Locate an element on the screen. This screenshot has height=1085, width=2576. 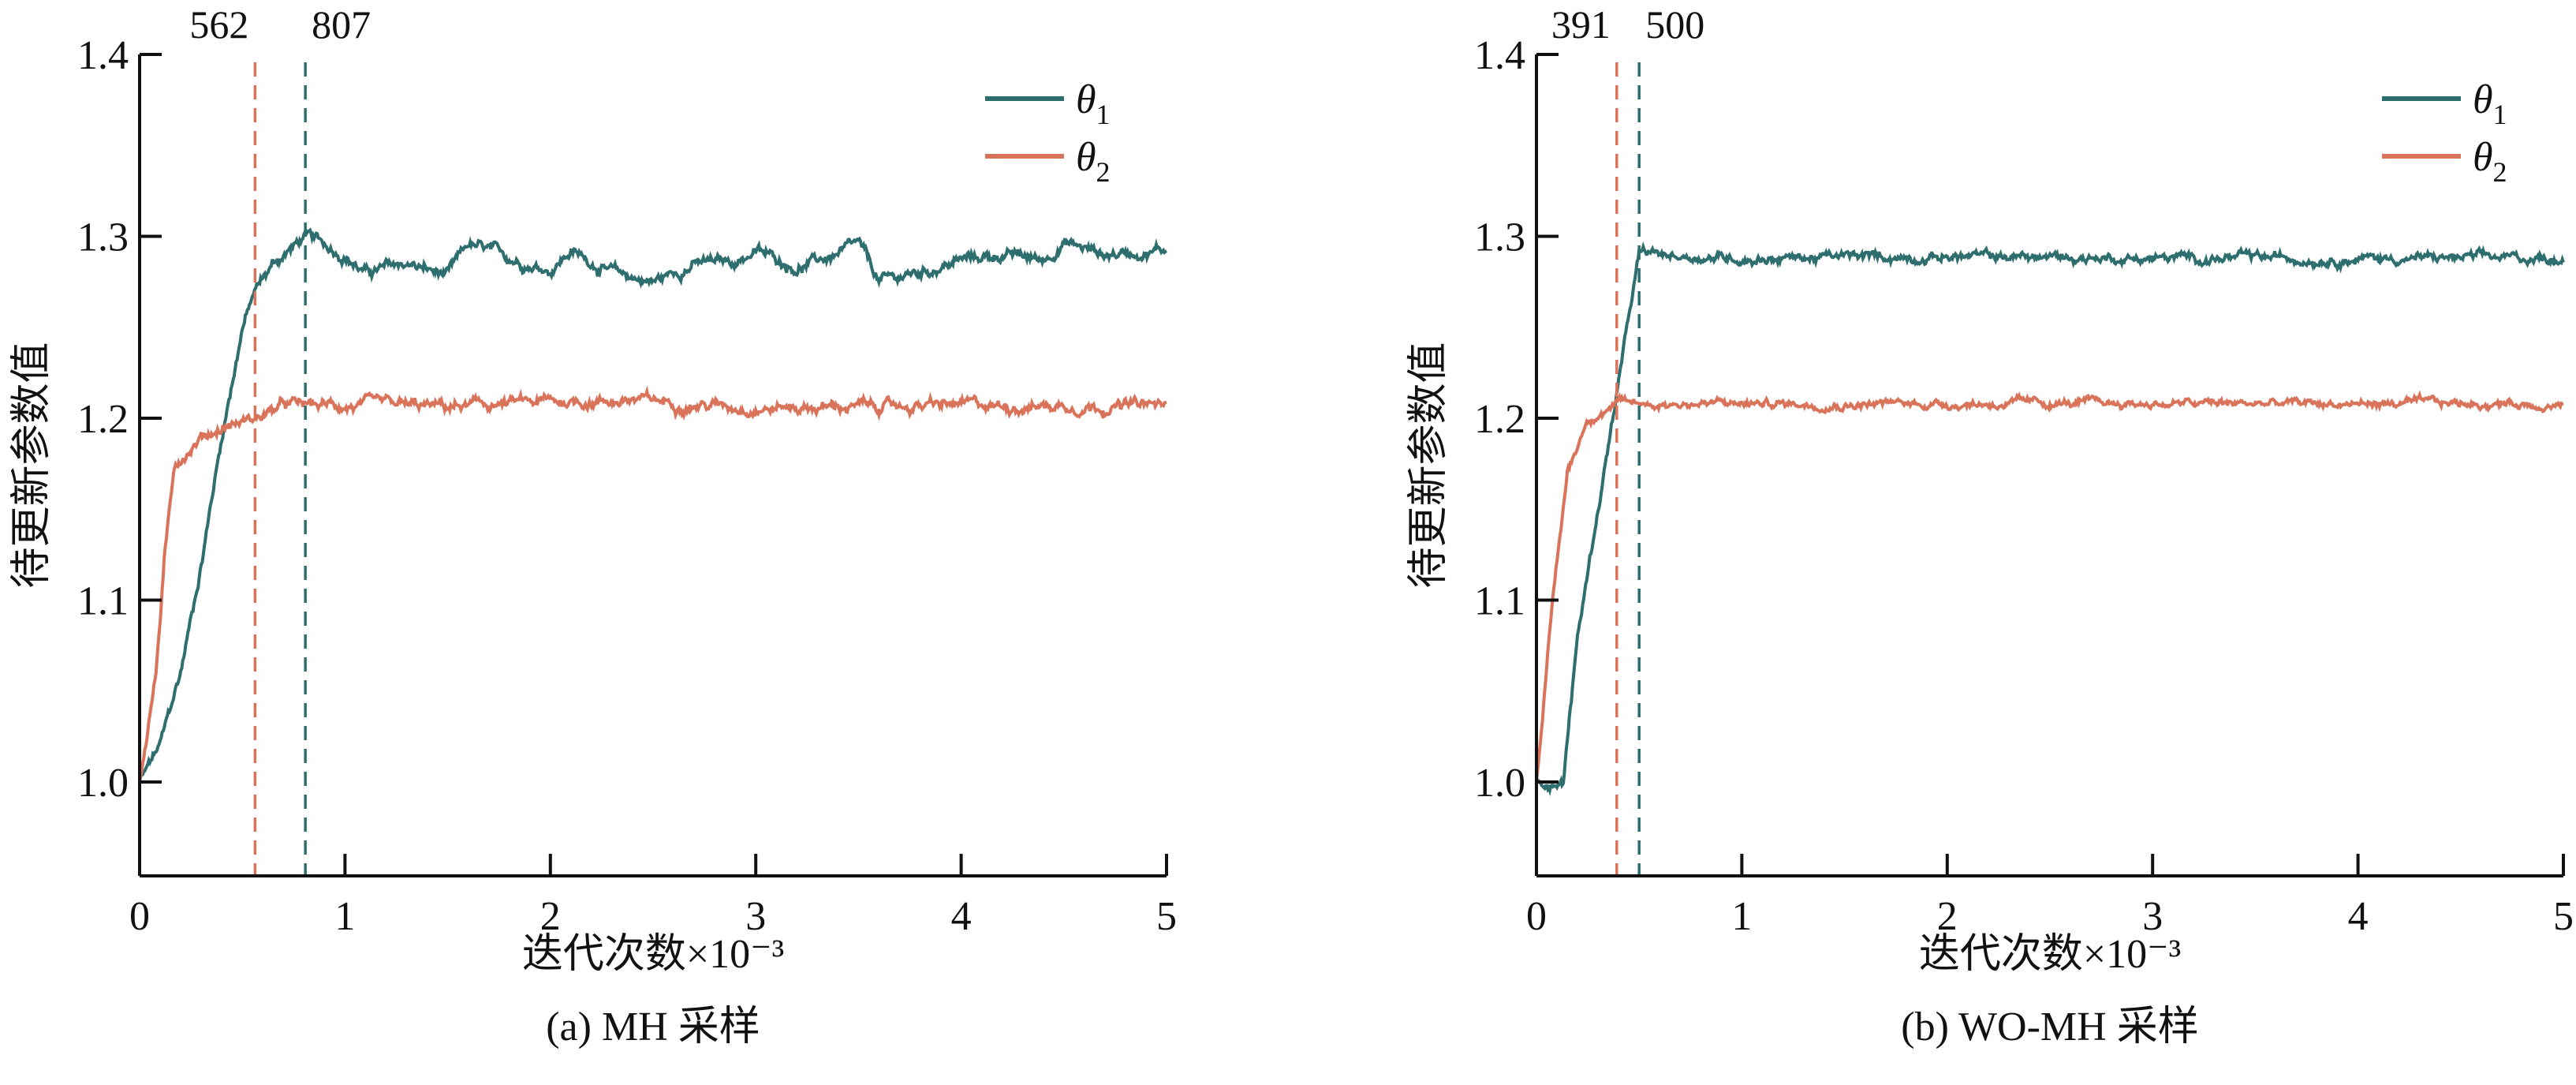
vline-label: 500 is located at coordinates (1674, 24).